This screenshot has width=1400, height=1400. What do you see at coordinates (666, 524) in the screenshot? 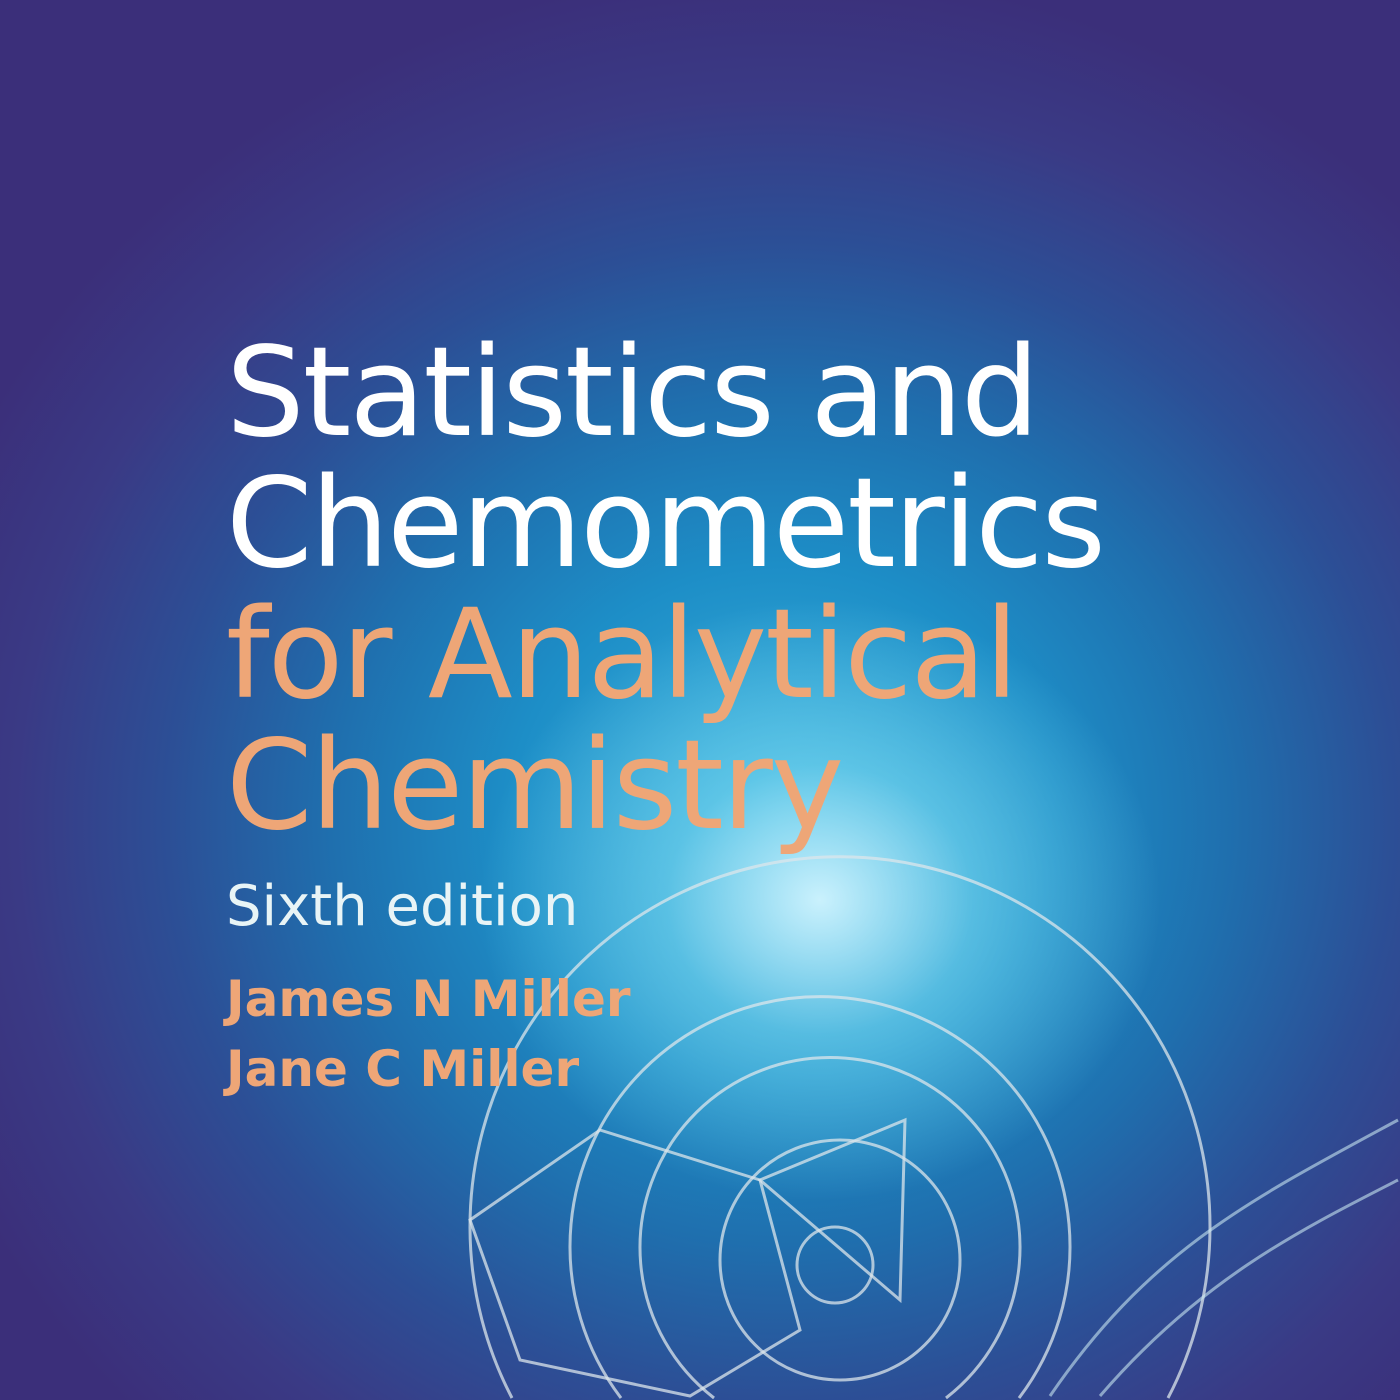
I see `title-line-2: Chemometrics` at bounding box center [666, 524].